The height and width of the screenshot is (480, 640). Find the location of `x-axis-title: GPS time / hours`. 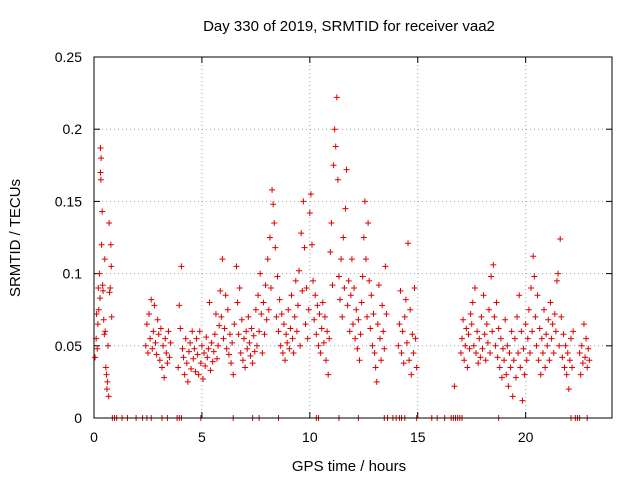

x-axis-title: GPS time / hours is located at coordinates (349, 466).